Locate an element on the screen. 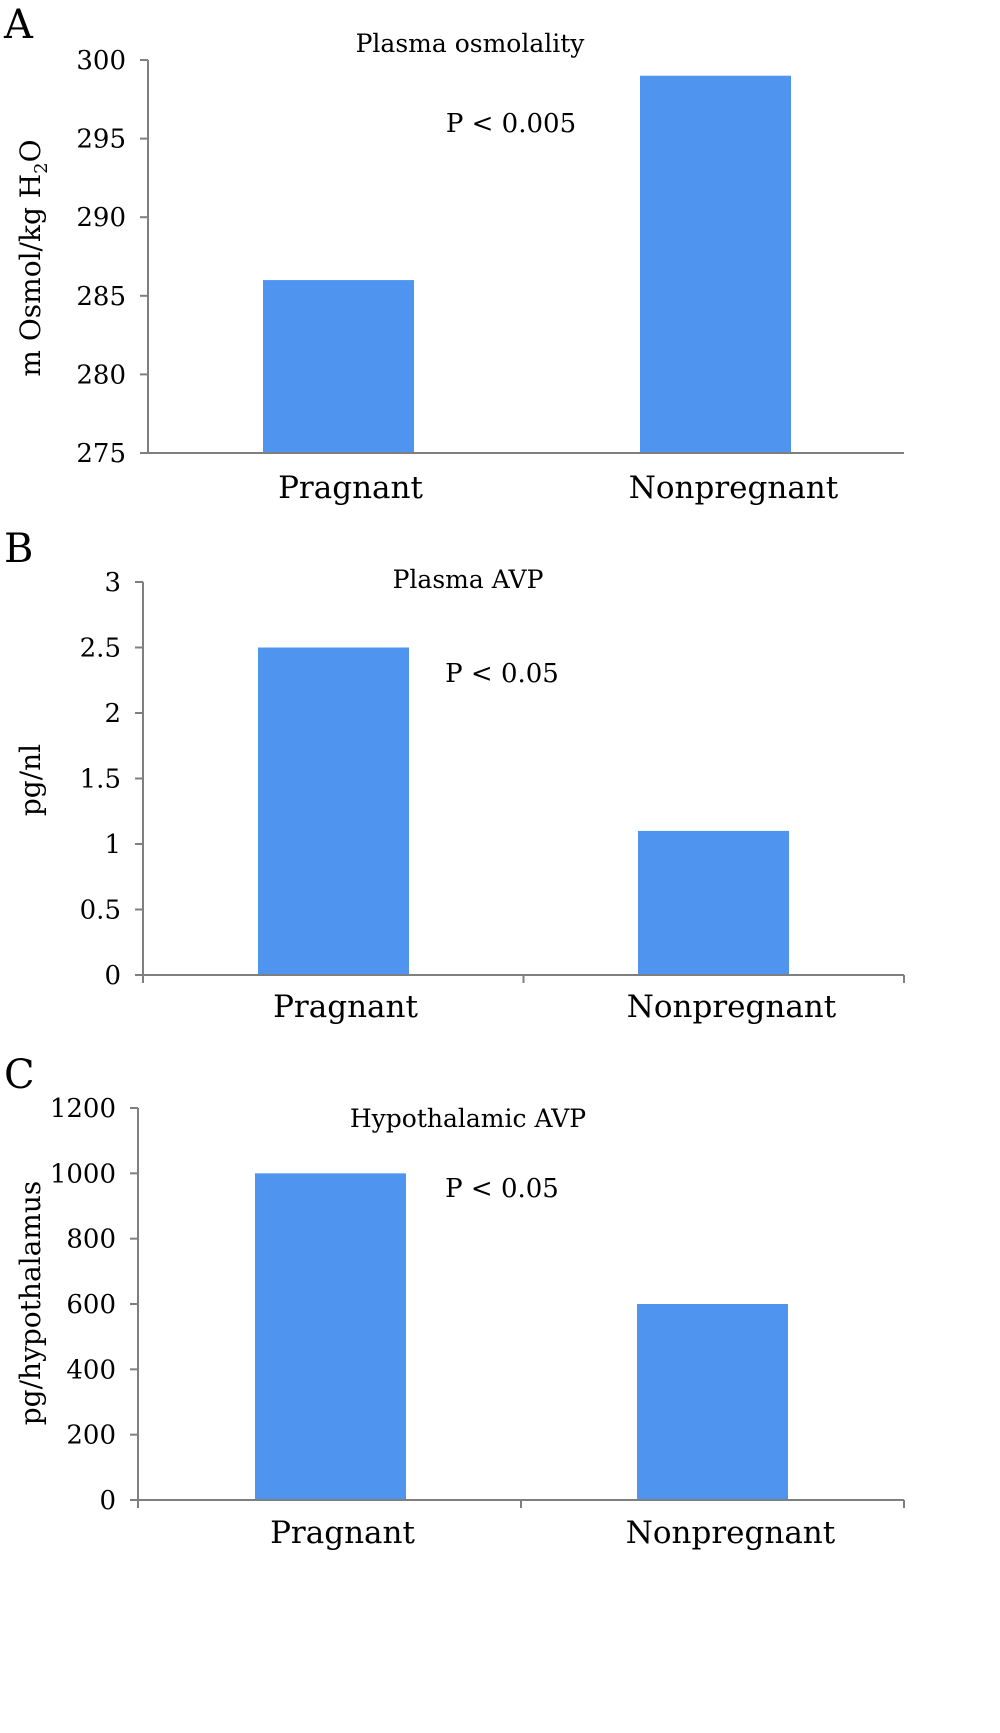  y-tick-label: 1000 is located at coordinates (83, 1174).